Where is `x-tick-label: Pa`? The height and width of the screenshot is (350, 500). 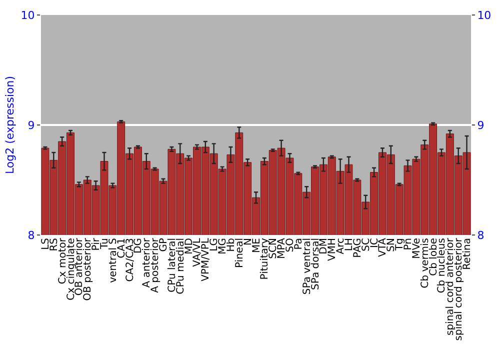 x-tick-label: Pa is located at coordinates (298, 244).